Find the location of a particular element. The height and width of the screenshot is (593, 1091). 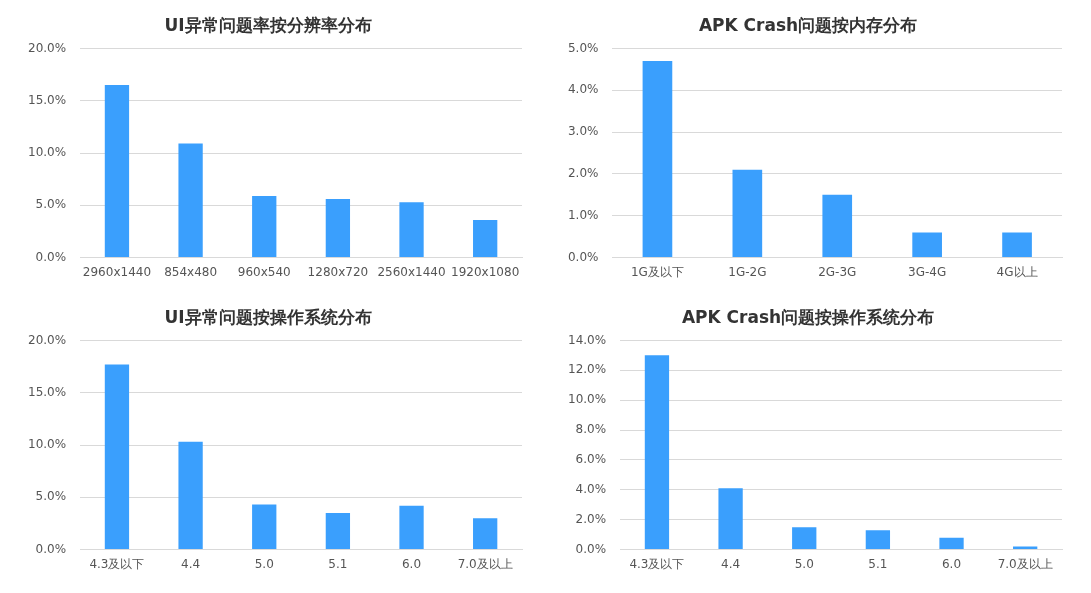

y-tick-label: 14.0% is located at coordinates (587, 339).